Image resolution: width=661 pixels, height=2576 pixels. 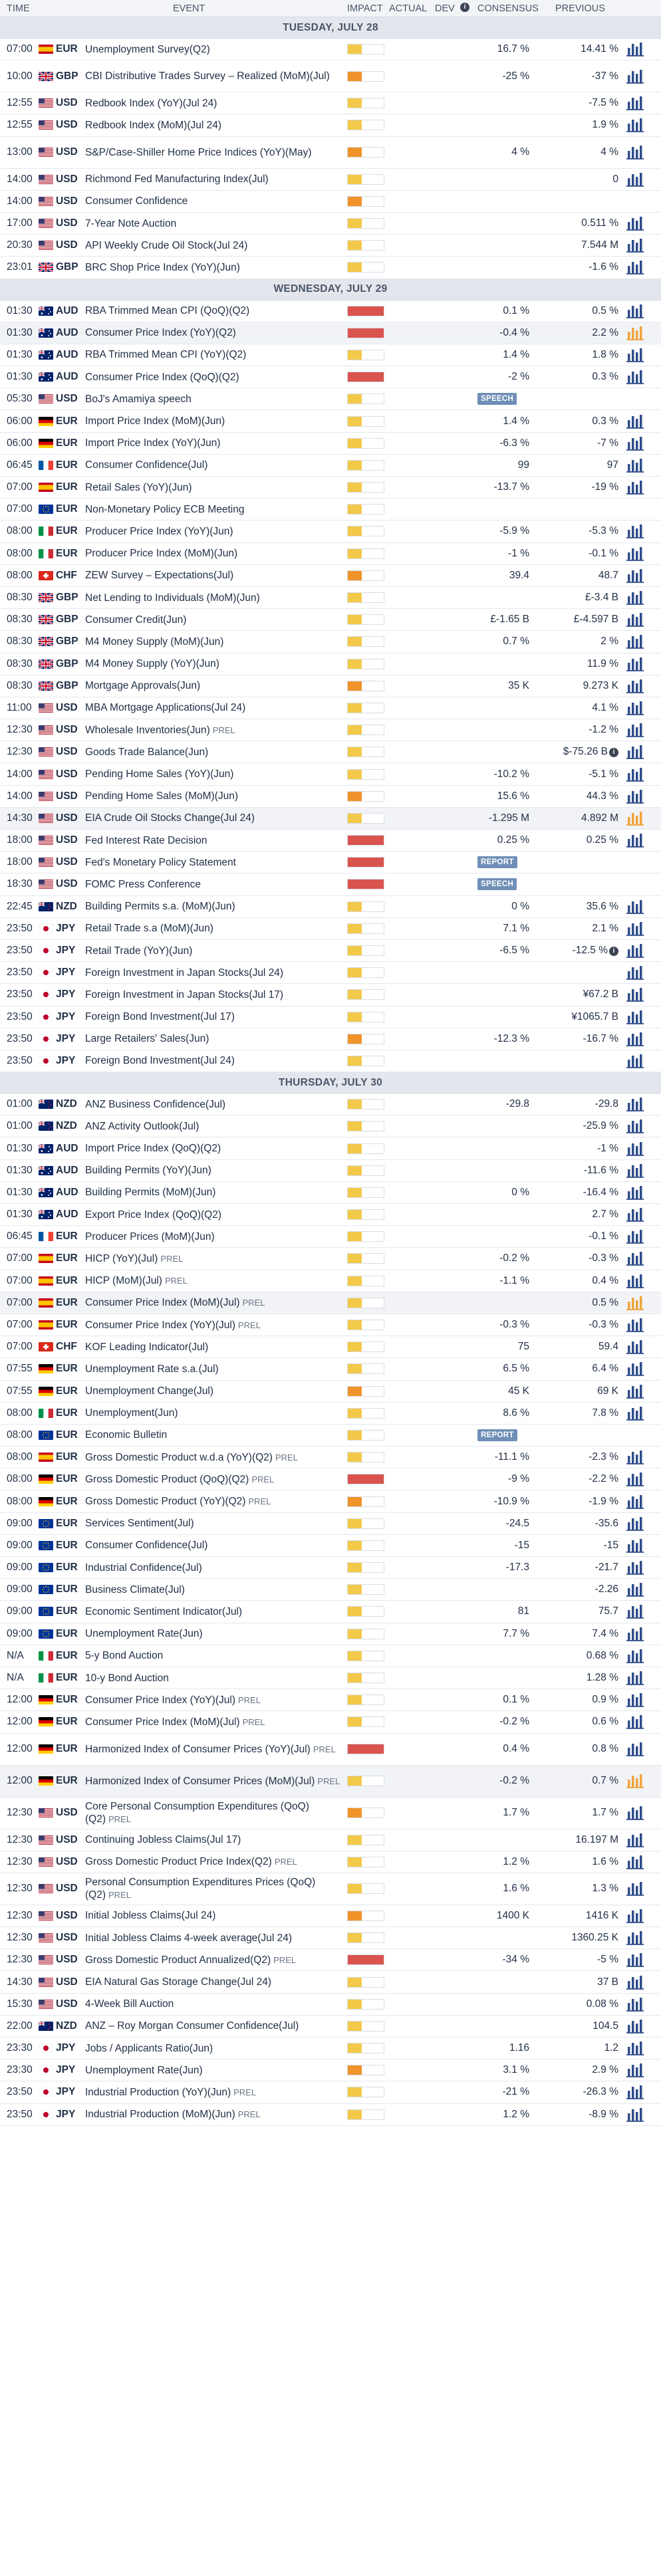 I want to click on event-name: Fed Interest Rate Decision, so click(x=214, y=840).